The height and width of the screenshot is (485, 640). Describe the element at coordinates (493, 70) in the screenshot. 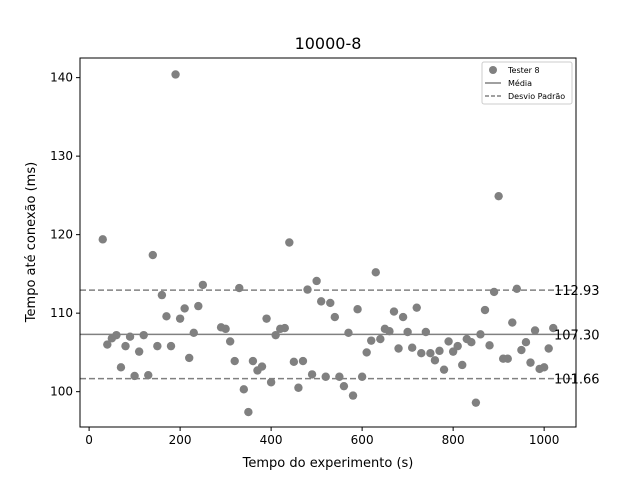

I see `legend-marker-icon` at that location.